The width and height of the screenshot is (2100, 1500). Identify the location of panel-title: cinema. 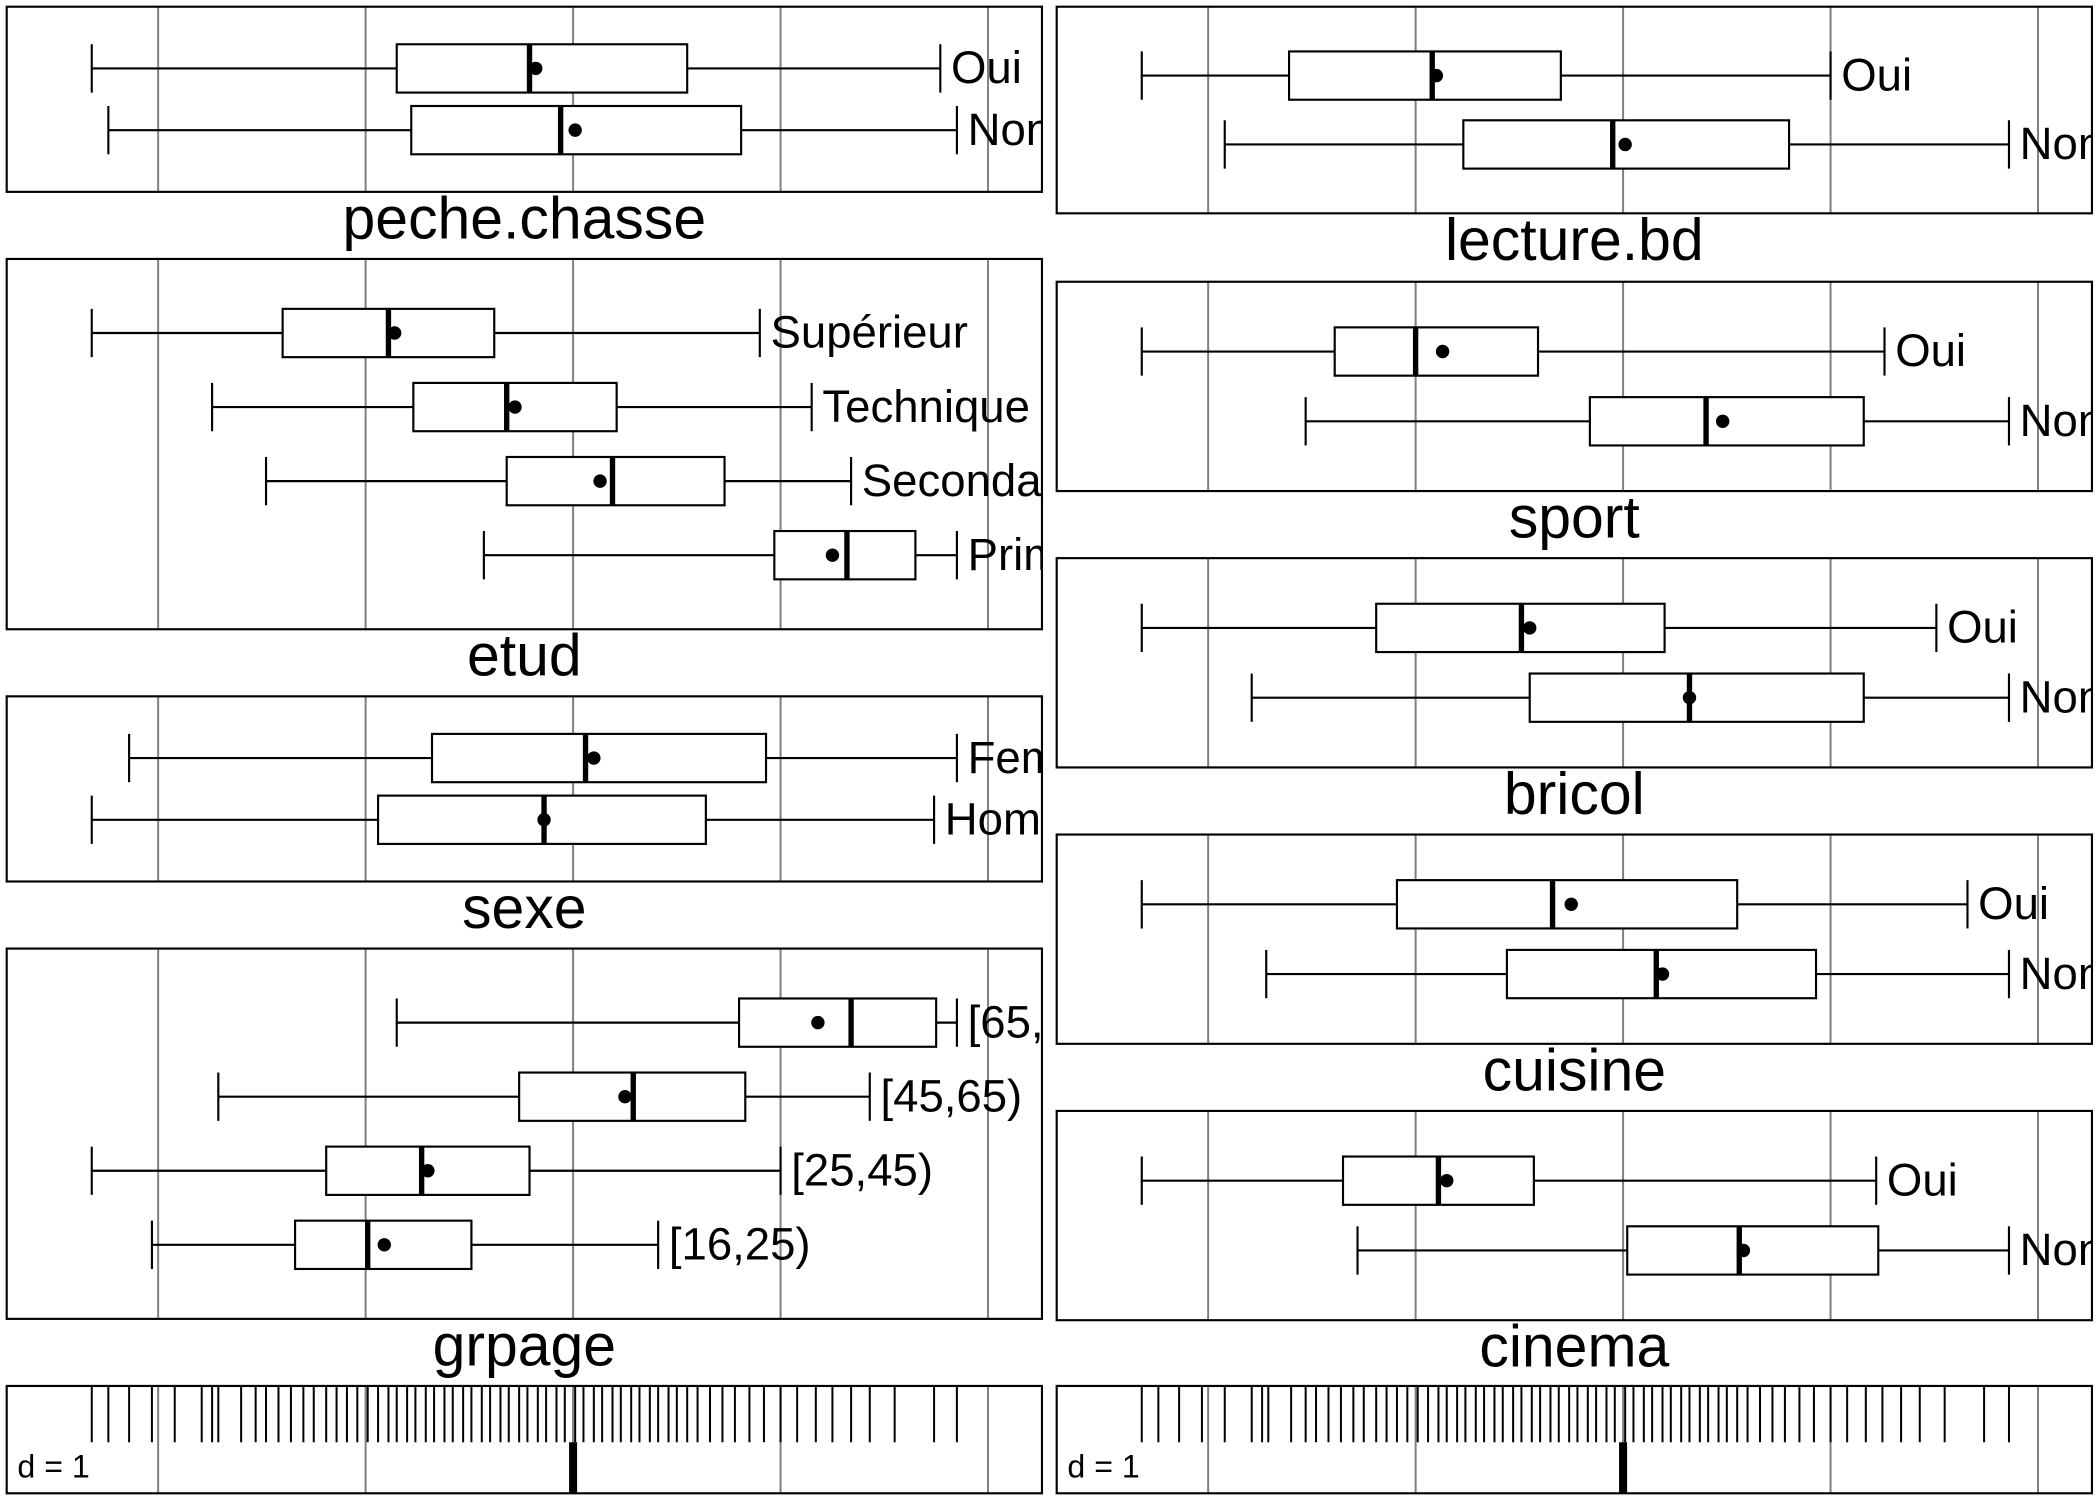
(1574, 1347).